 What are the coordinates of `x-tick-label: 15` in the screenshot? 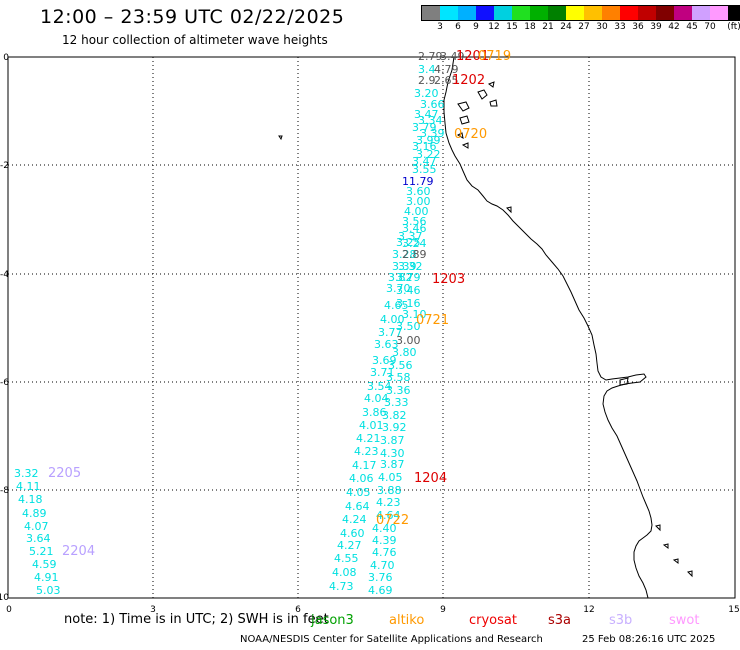 It's located at (733, 610).